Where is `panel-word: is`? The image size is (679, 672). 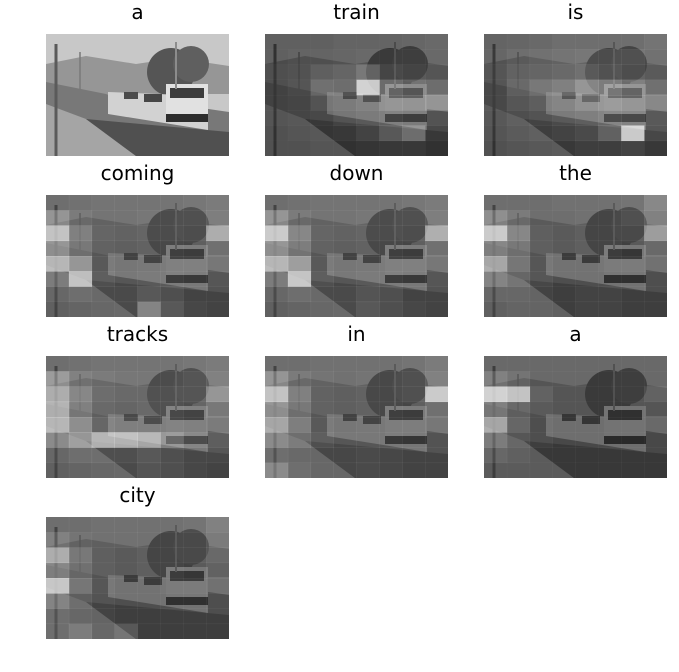 panel-word: is is located at coordinates (575, 12).